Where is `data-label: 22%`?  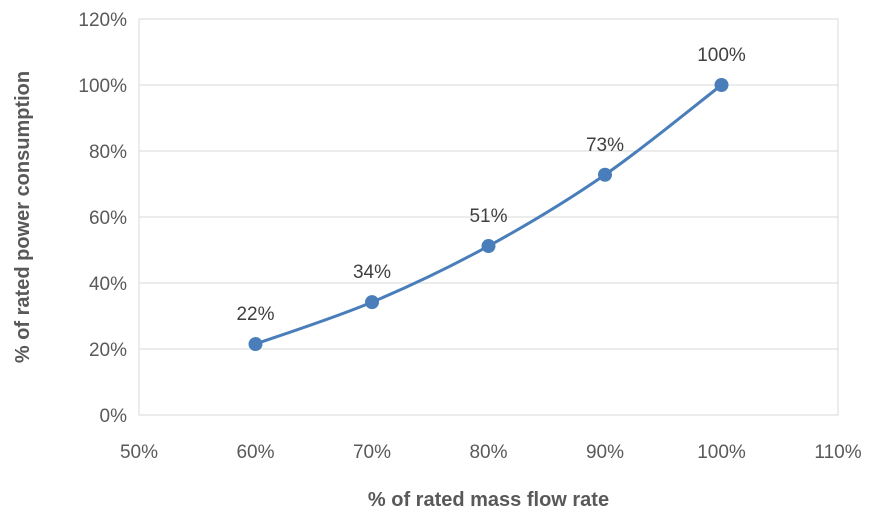
data-label: 22% is located at coordinates (255, 314).